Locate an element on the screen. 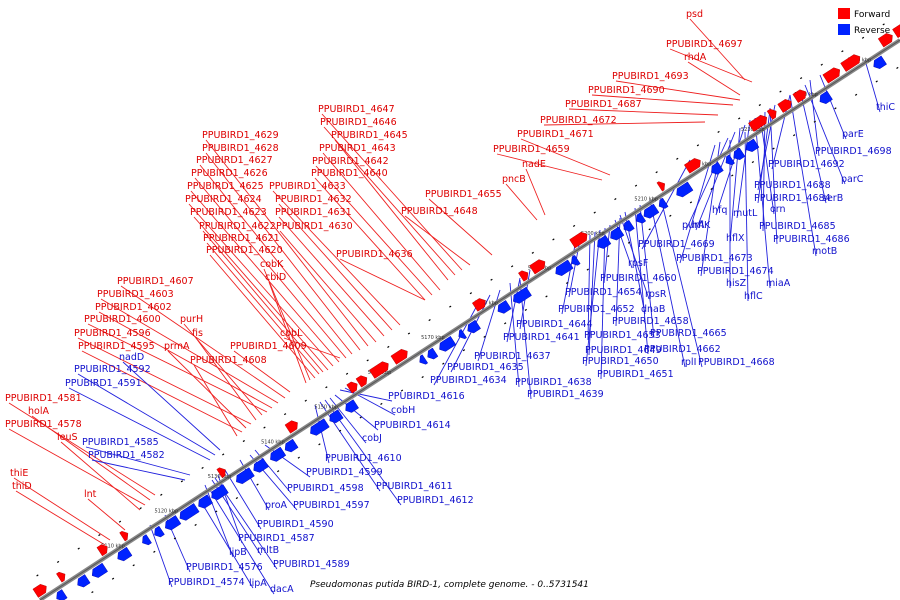 This screenshot has width=900, height=600. reverse-gene-label: orn is located at coordinates (778, 209).